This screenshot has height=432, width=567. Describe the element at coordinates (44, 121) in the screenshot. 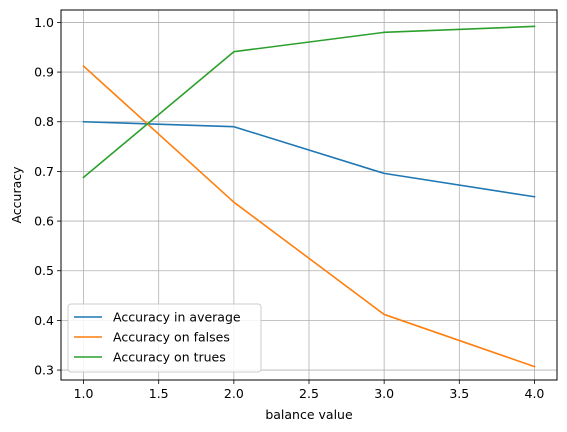

I see `y-tick-label: 0.8` at that location.